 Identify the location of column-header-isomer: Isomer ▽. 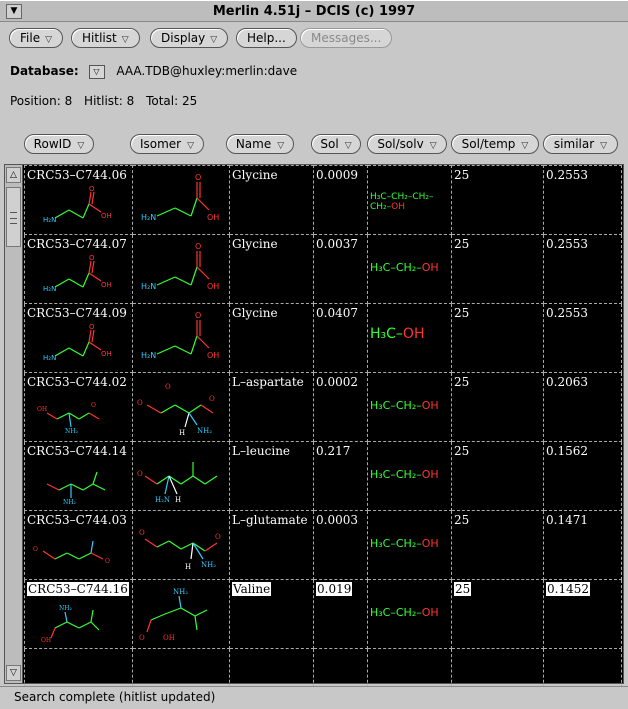
(167, 144).